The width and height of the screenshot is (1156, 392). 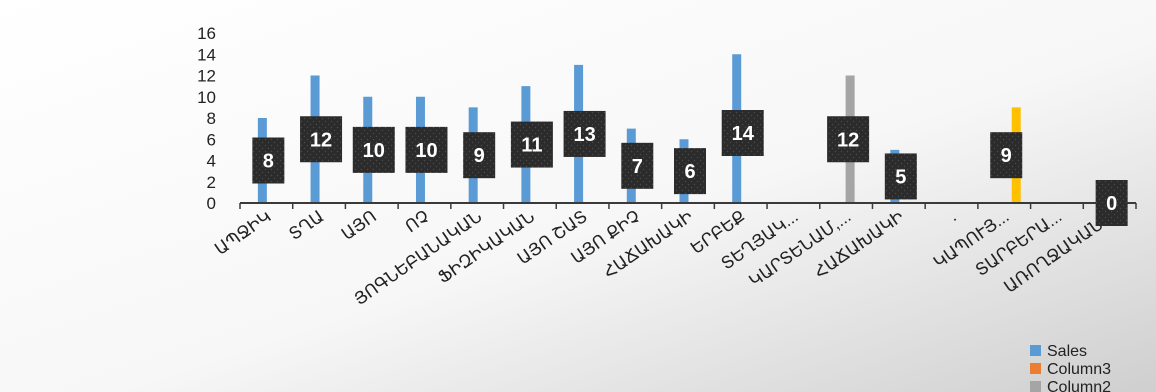 What do you see at coordinates (206, 118) in the screenshot?
I see `y-axis: 0 2 4 6 8 10 12 14 16` at bounding box center [206, 118].